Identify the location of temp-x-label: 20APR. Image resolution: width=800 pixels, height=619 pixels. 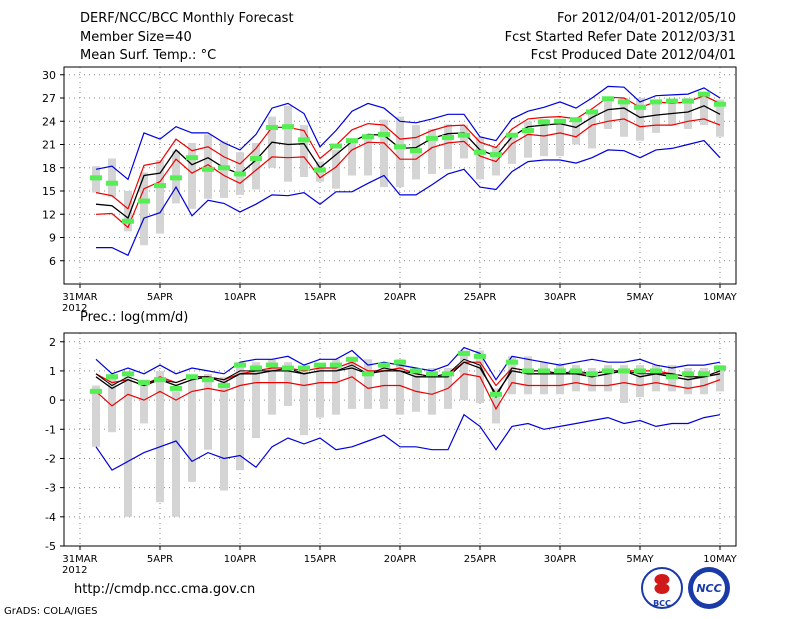
(400, 297).